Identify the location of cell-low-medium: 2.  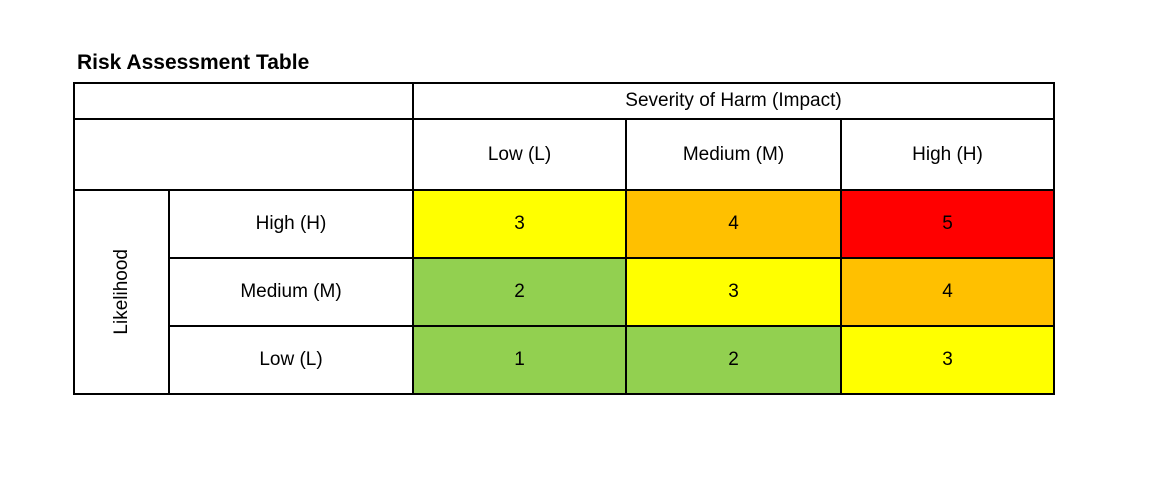
(733, 360).